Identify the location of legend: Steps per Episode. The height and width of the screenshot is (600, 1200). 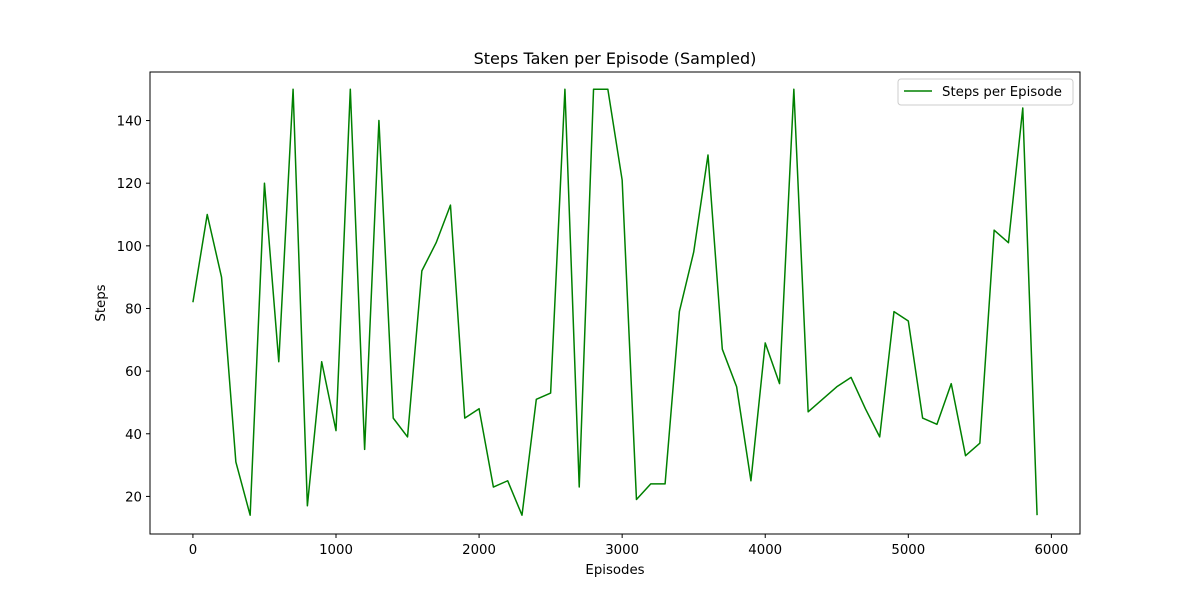
(985, 92).